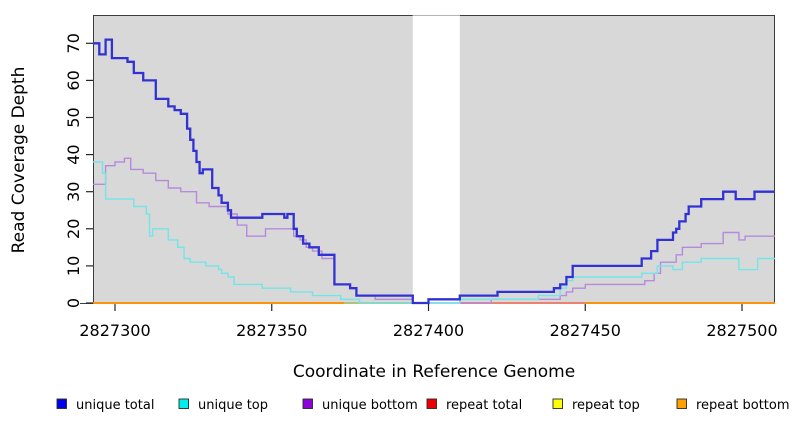 Image resolution: width=792 pixels, height=436 pixels. What do you see at coordinates (73, 229) in the screenshot?
I see `y-tick-label: 20` at bounding box center [73, 229].